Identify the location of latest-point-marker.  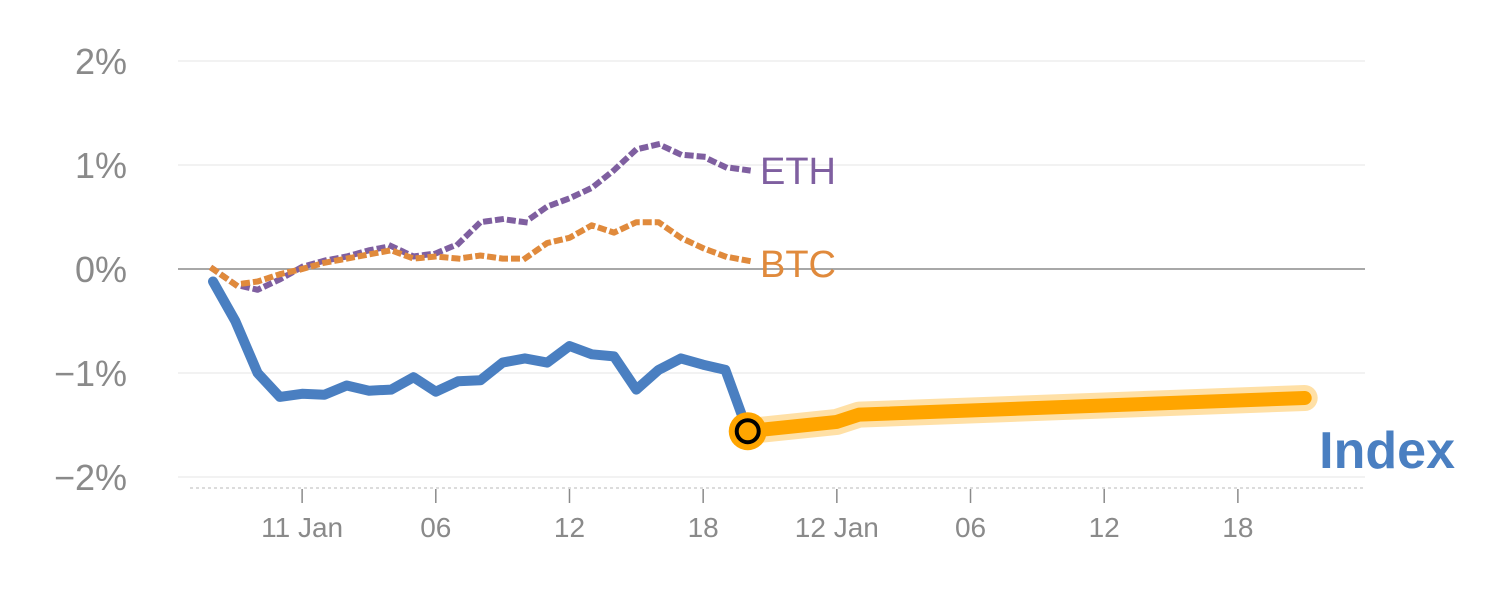
(747, 431).